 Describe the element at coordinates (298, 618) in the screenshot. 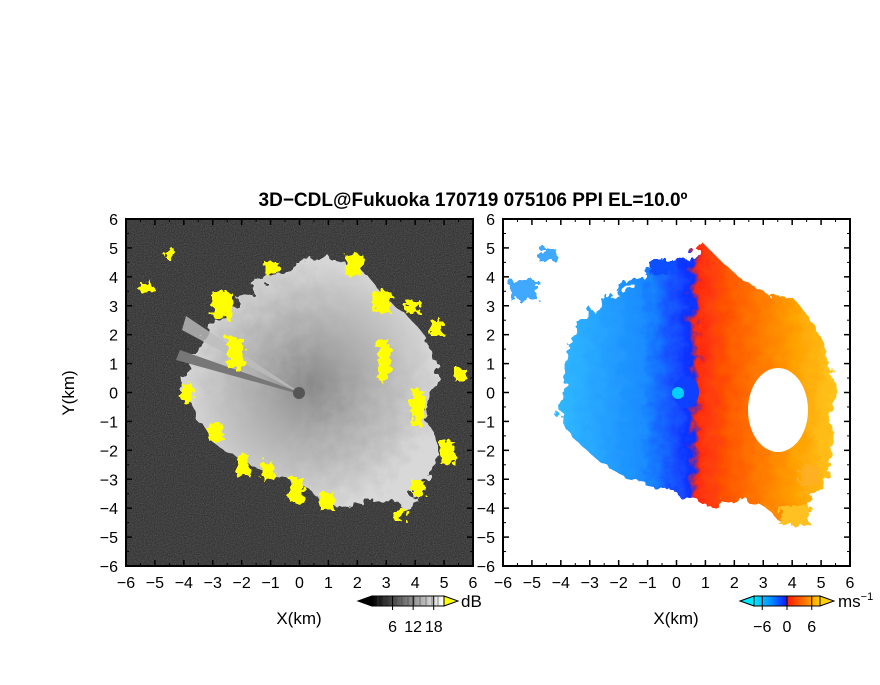

I see `snr-x-axis-label: X(km)` at that location.